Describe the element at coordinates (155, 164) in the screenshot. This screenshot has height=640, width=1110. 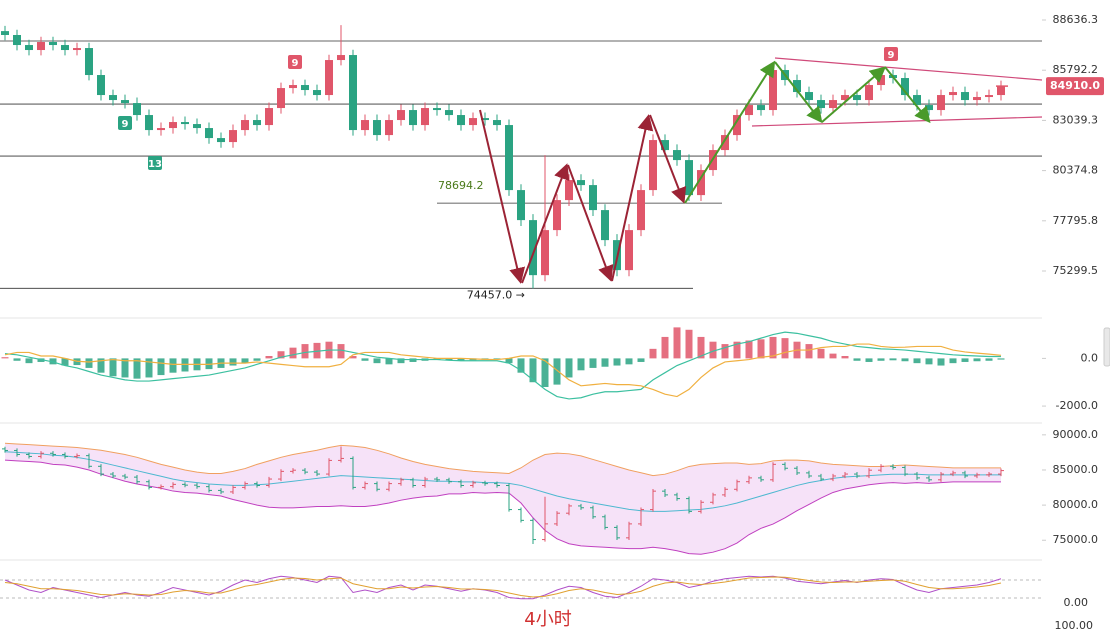
I see `signal-marker: 13` at that location.